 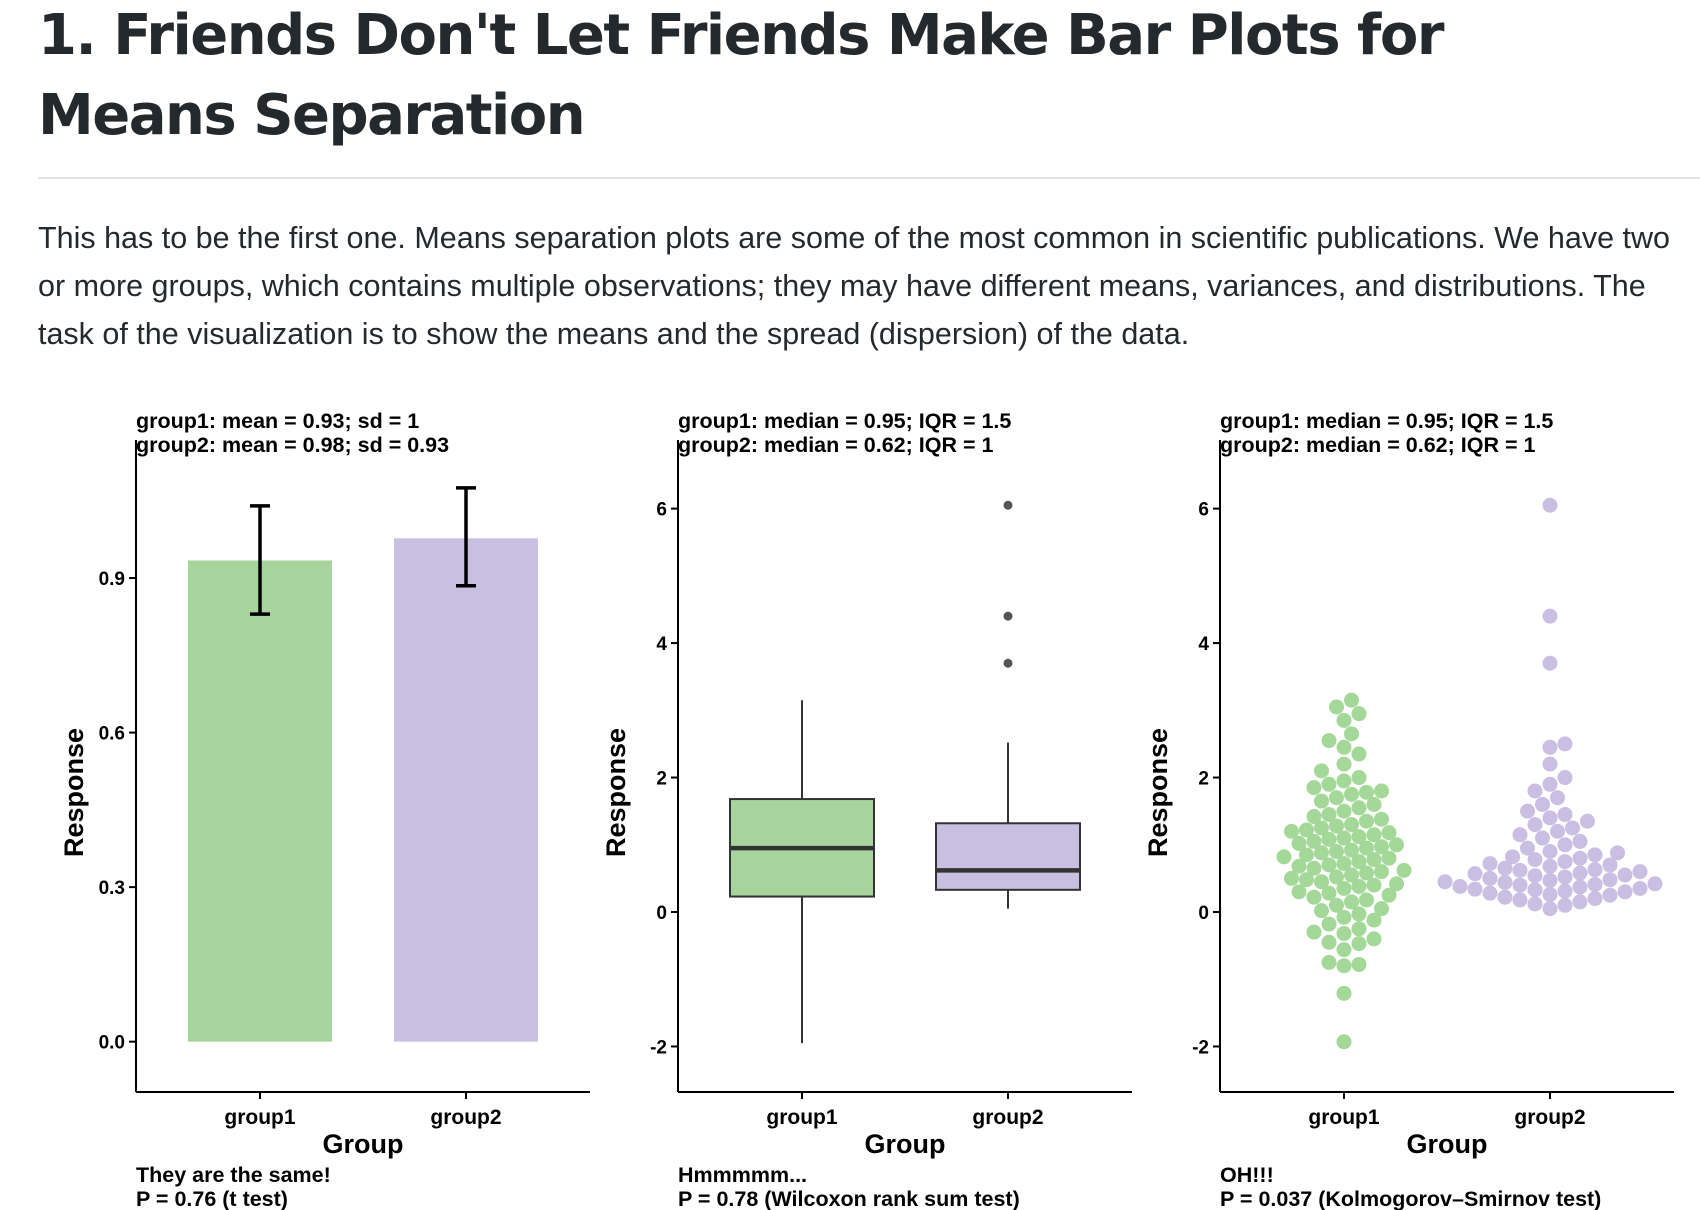 I want to click on chart-caption-line-2: P = 0.037 (Kolmogorov–Smirnov test), so click(x=1410, y=1198).